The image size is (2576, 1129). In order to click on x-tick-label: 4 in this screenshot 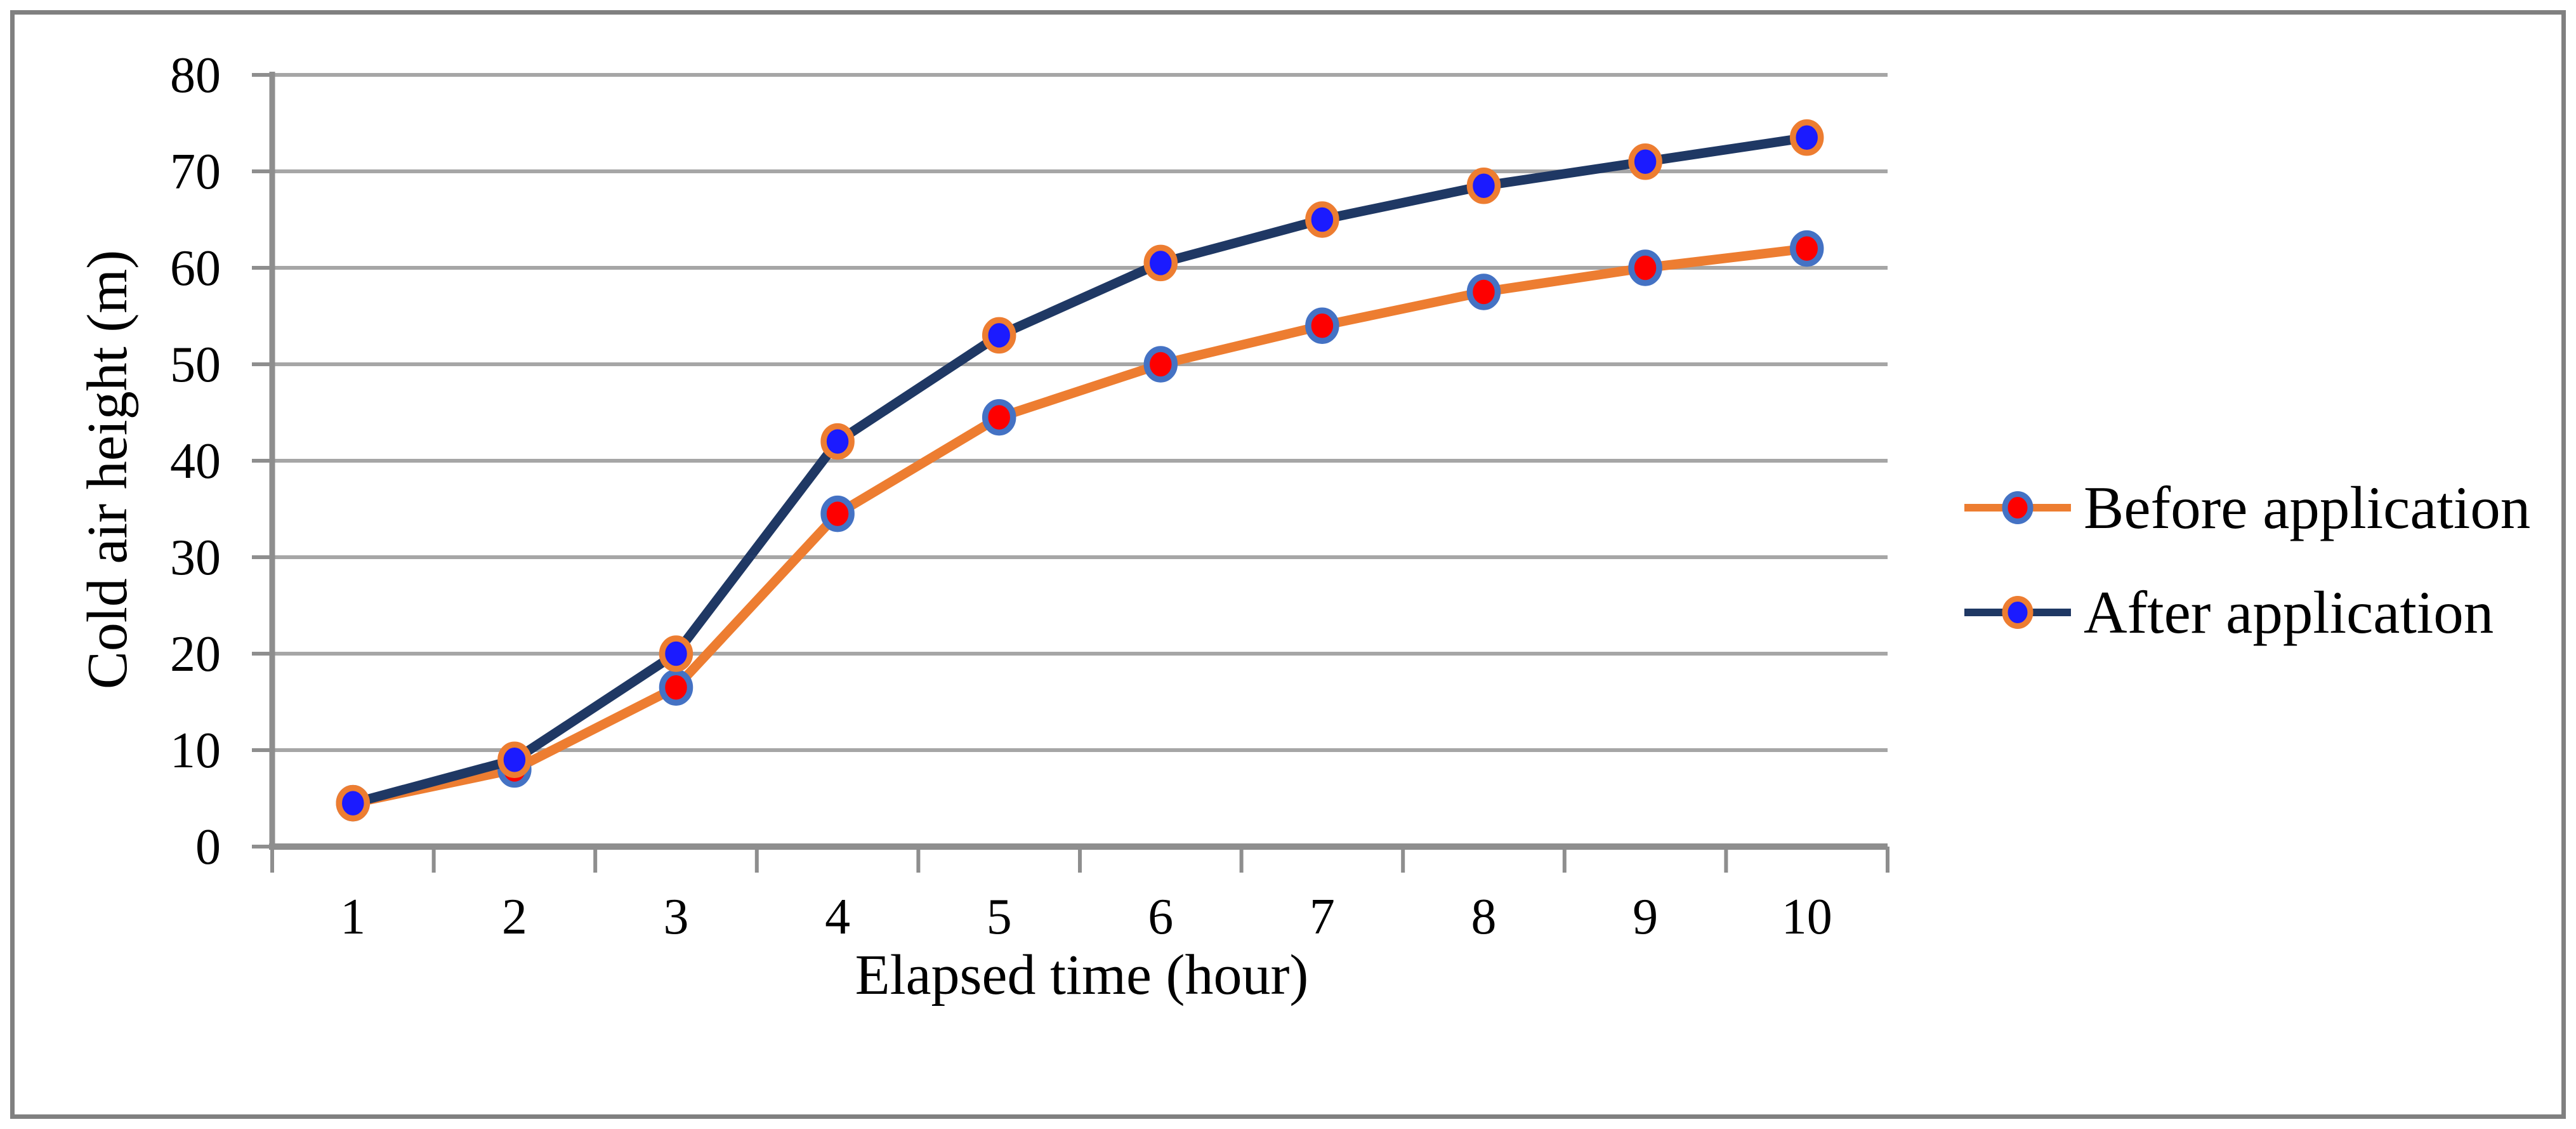, I will do `click(837, 917)`.